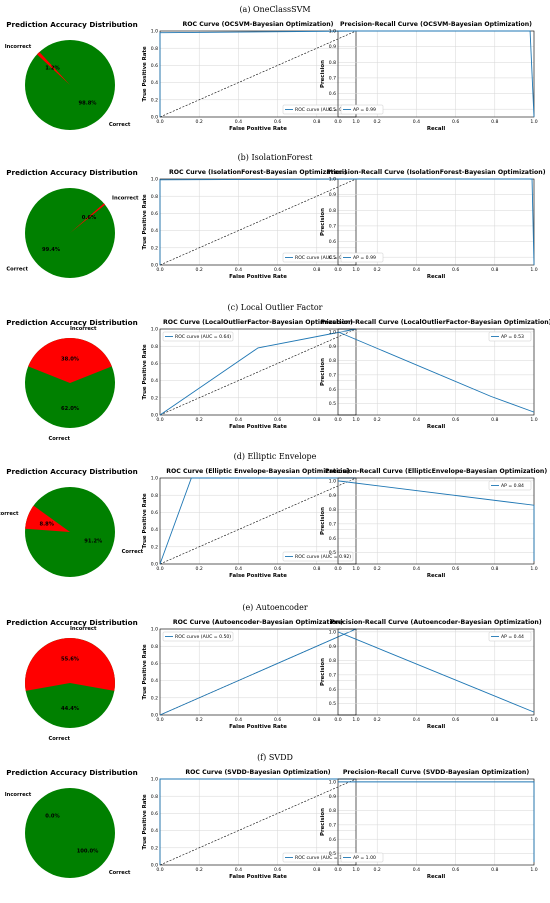 The image size is (550, 903). What do you see at coordinates (323, 110) in the screenshot?
I see `legend-label: ROC curve (AUC = 0.99)` at bounding box center [323, 110].